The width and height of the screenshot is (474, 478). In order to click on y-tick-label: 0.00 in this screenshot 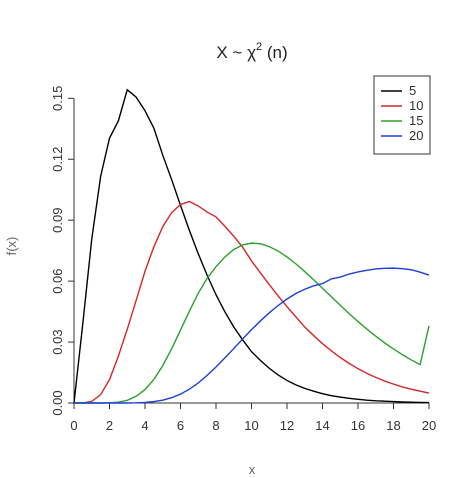, I will do `click(57, 402)`.